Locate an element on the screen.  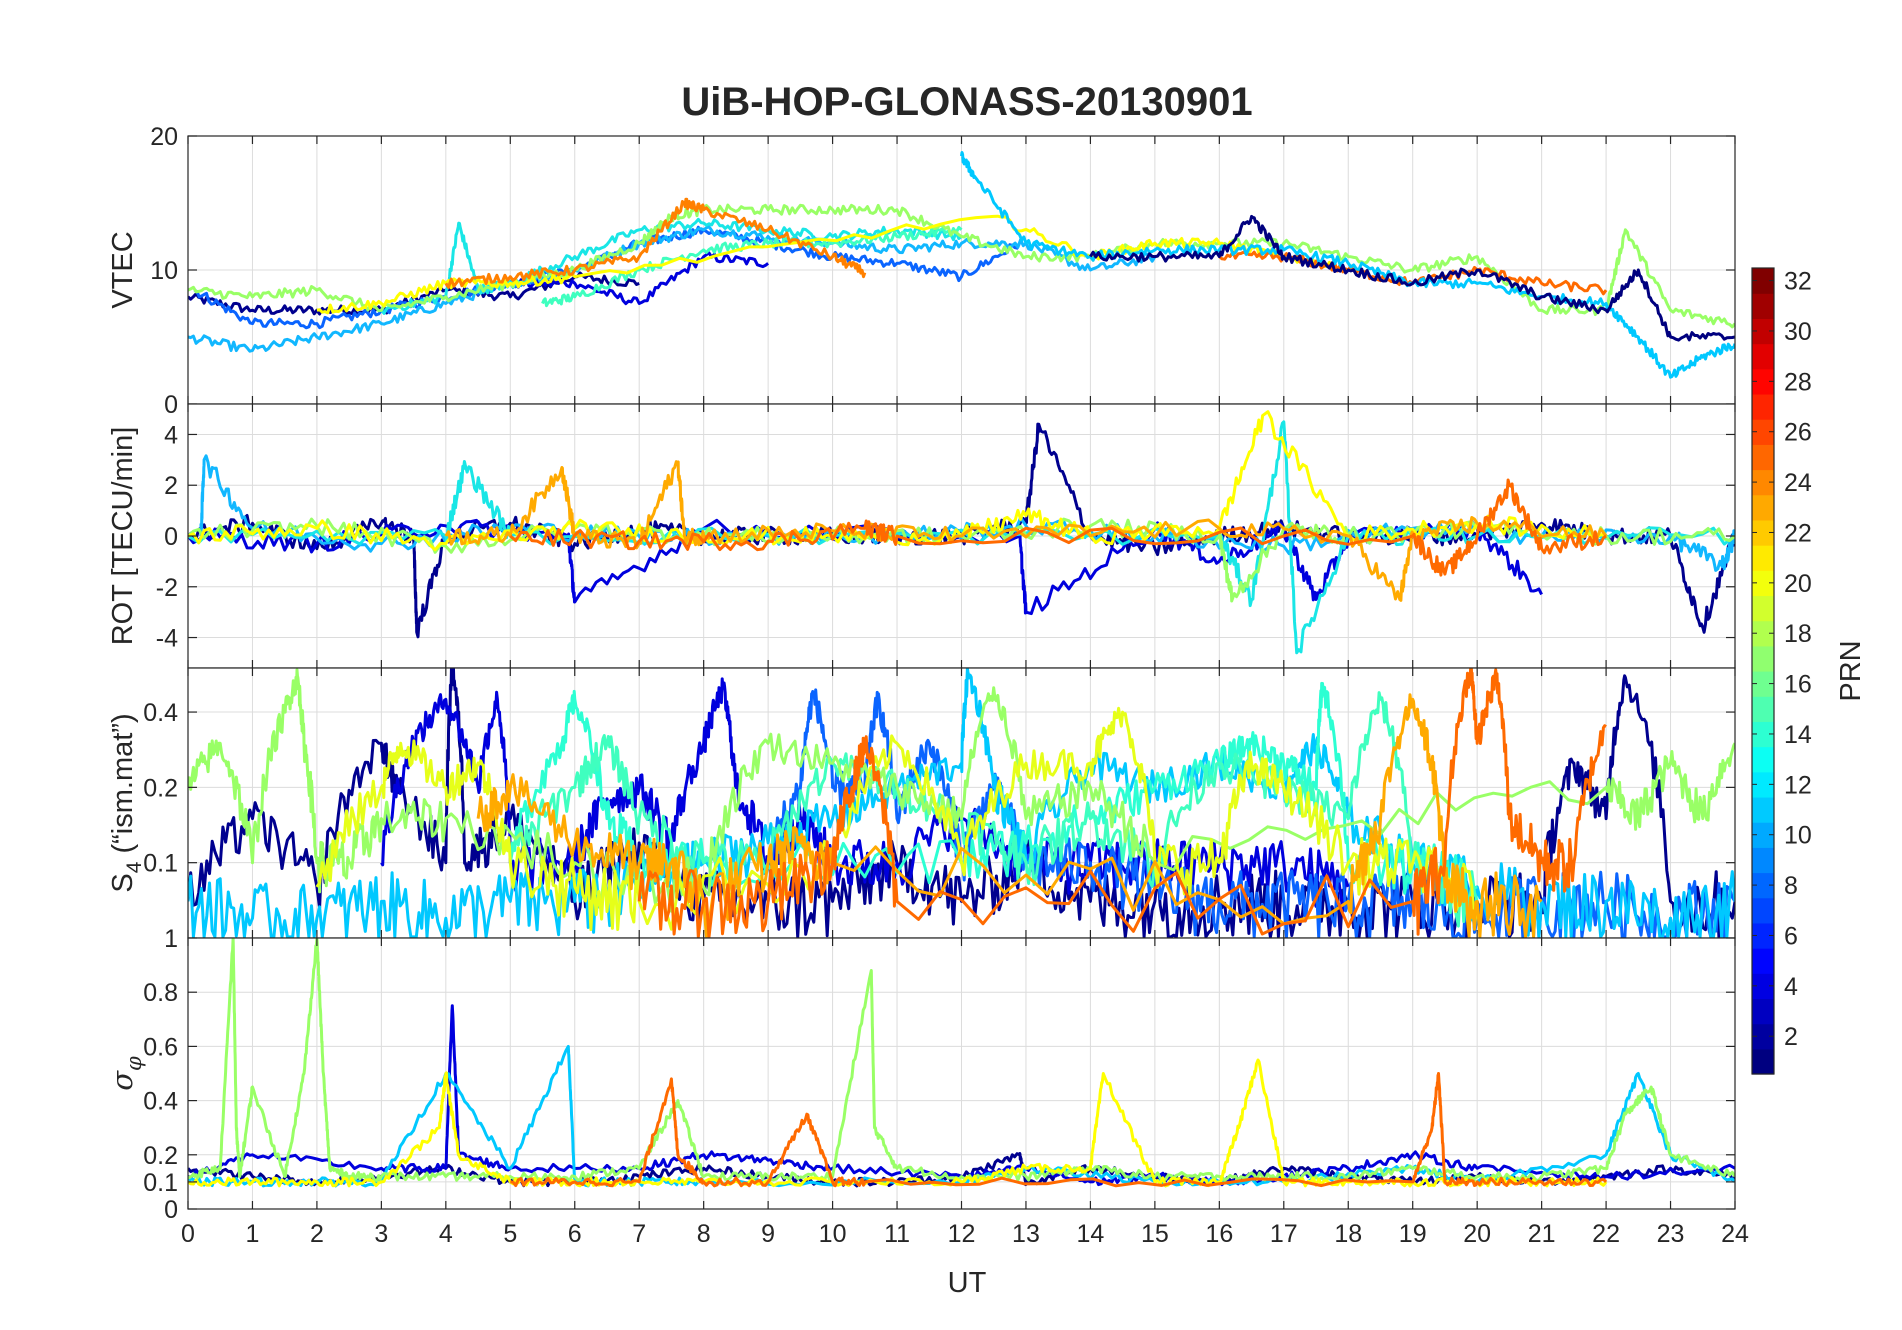
y-axis-label: σφ is located at coordinates (125, 1073).